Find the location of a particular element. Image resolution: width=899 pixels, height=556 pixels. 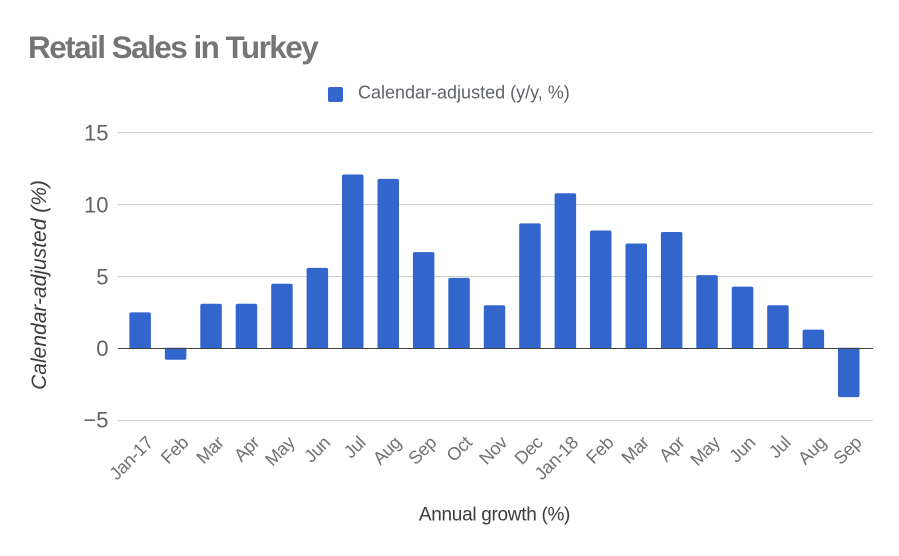

svg-text: 10 is located at coordinates (96, 205).